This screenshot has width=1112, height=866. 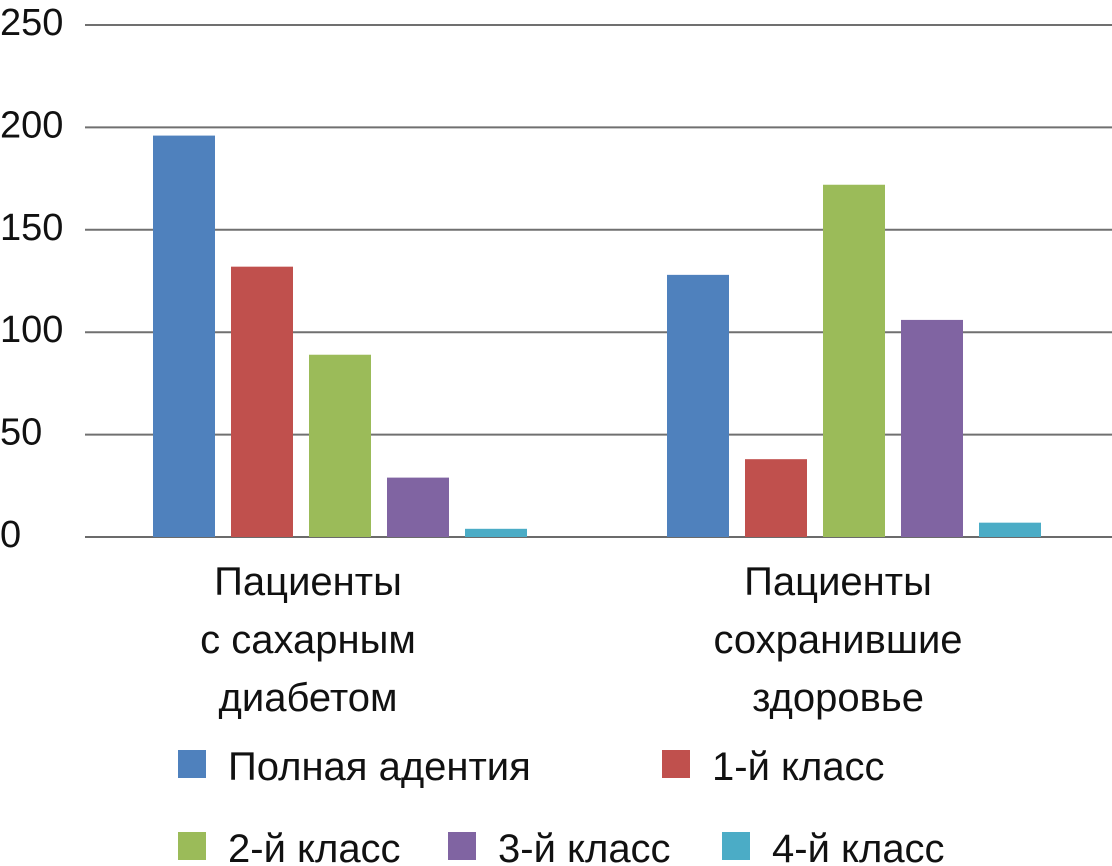 What do you see at coordinates (308, 640) in the screenshot?
I see `x-tick-label: с сахарным` at bounding box center [308, 640].